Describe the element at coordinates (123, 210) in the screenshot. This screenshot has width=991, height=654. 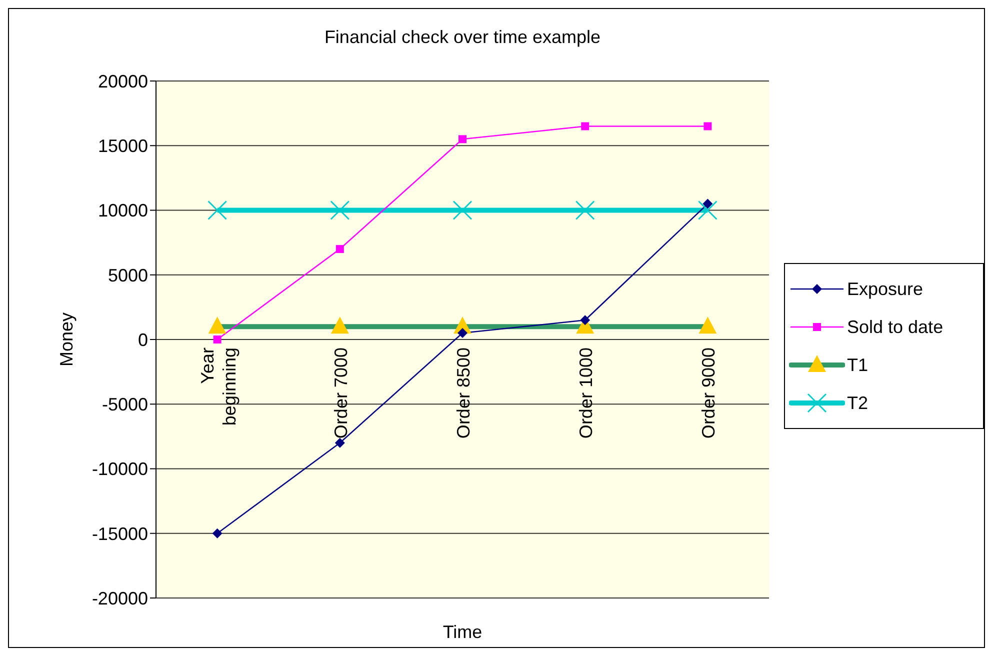
I see `y-tick-label: 10000` at that location.